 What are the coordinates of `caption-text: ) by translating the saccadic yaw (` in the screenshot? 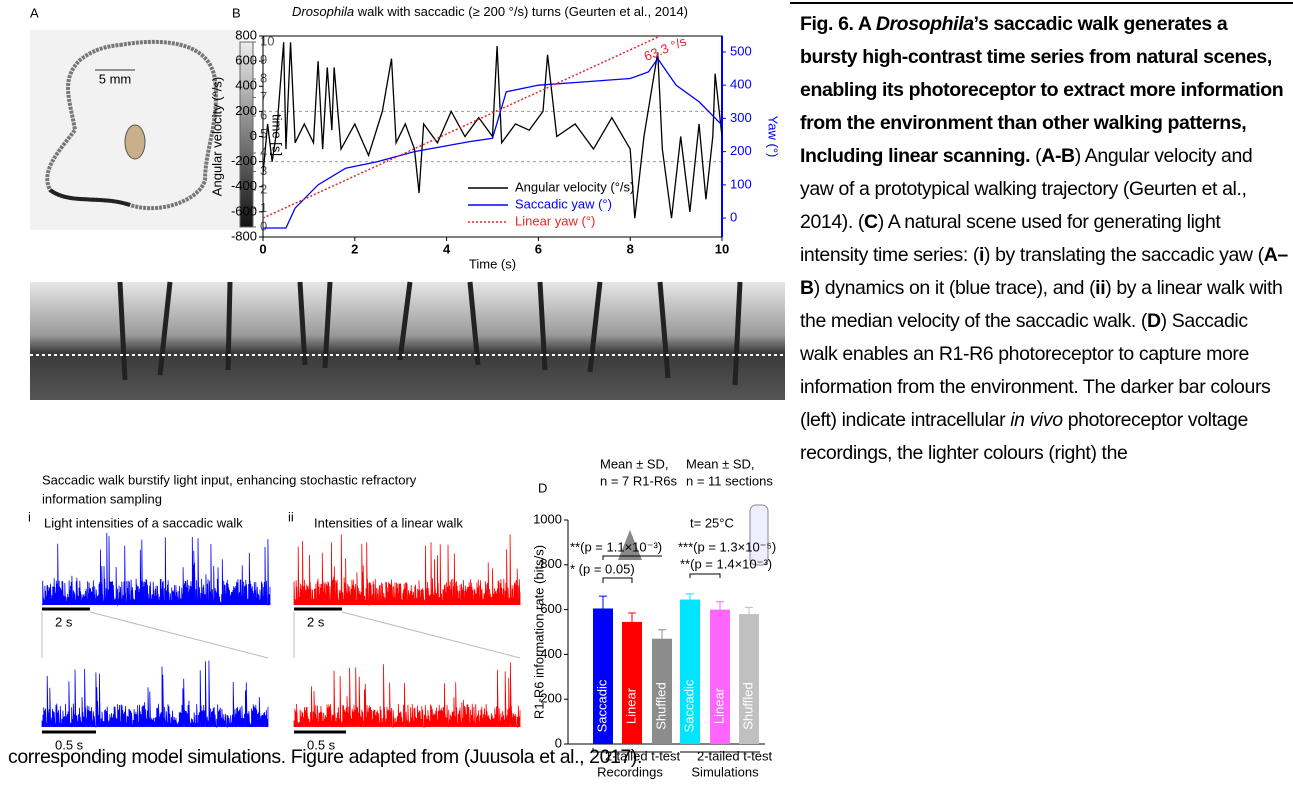 It's located at (1124, 255).